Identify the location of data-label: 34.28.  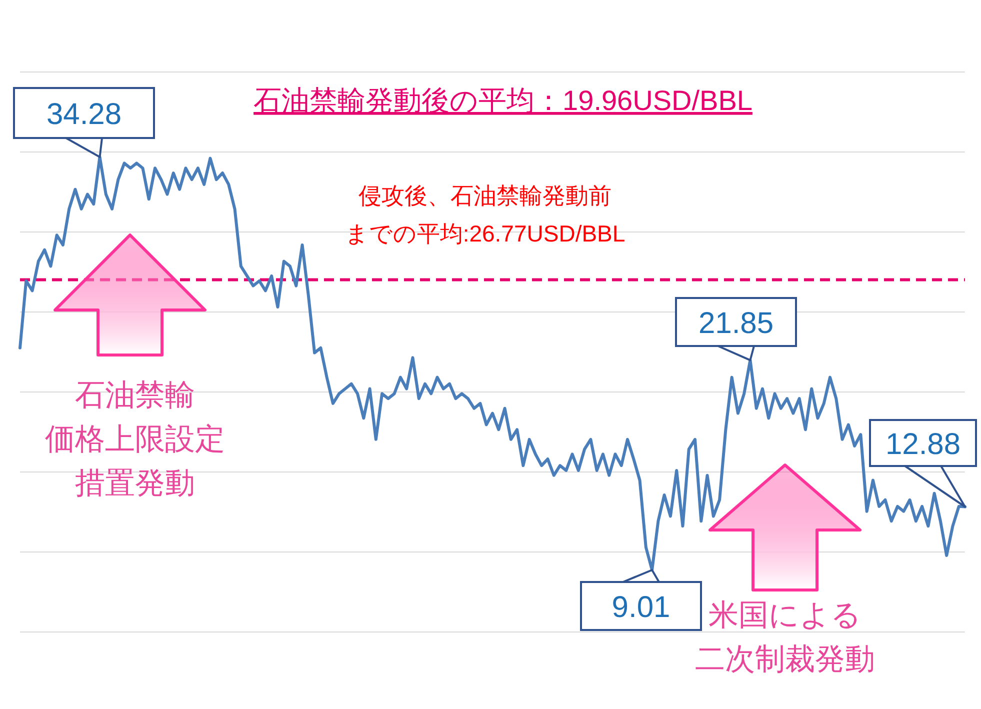
(84, 114).